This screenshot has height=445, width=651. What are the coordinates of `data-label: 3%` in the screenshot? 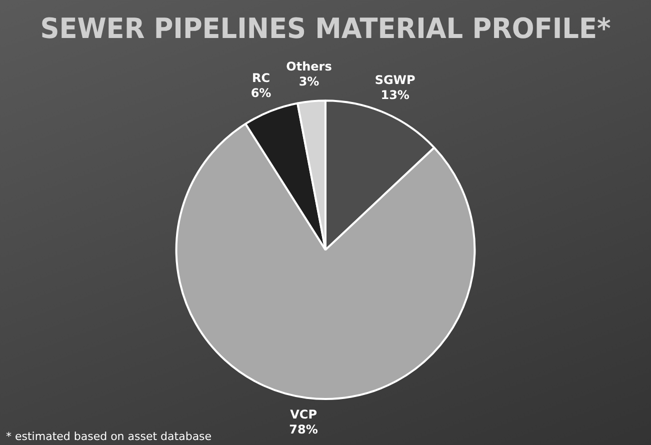 It's located at (309, 81).